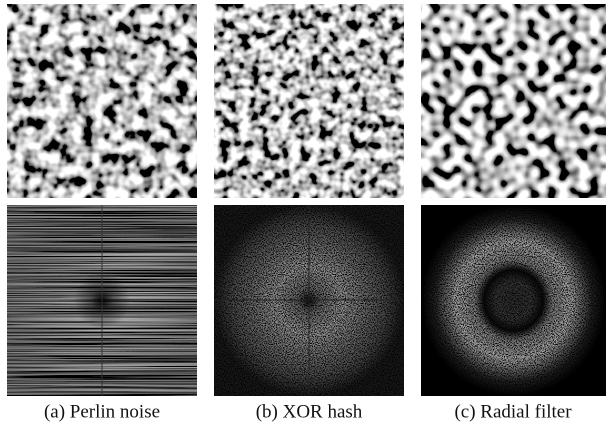  Describe the element at coordinates (102, 411) in the screenshot. I see `caption: (a) Perlin noise` at that location.